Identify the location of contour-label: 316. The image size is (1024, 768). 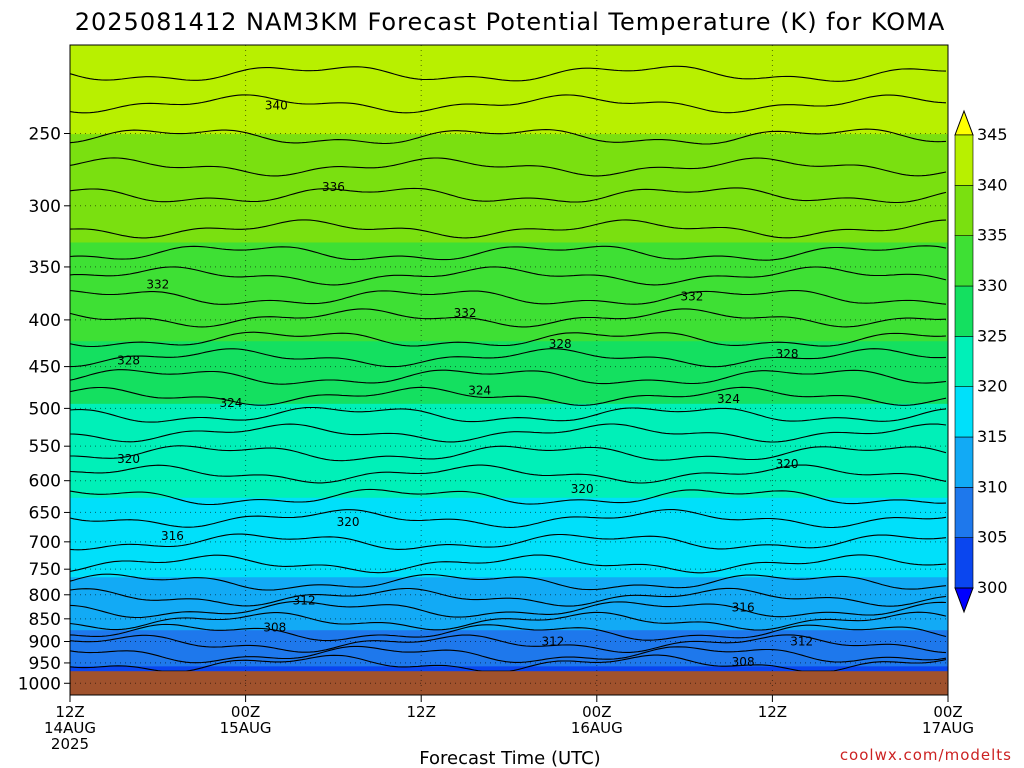
(743, 607).